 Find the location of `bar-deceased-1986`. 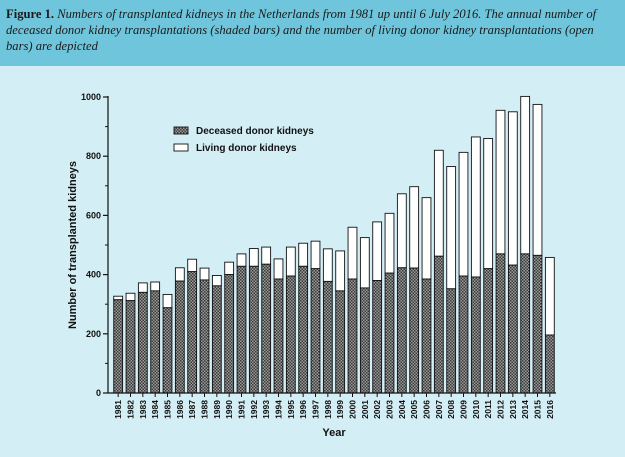

bar-deceased-1986 is located at coordinates (179, 337).